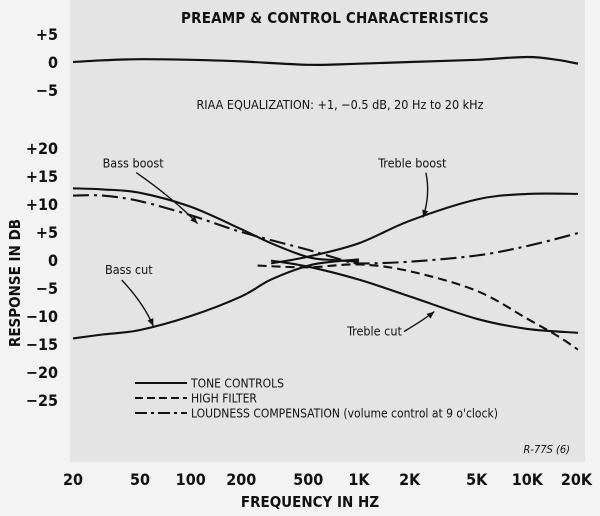 Image resolution: width=600 pixels, height=516 pixels. I want to click on figure-reference: R-77S (6), so click(547, 449).